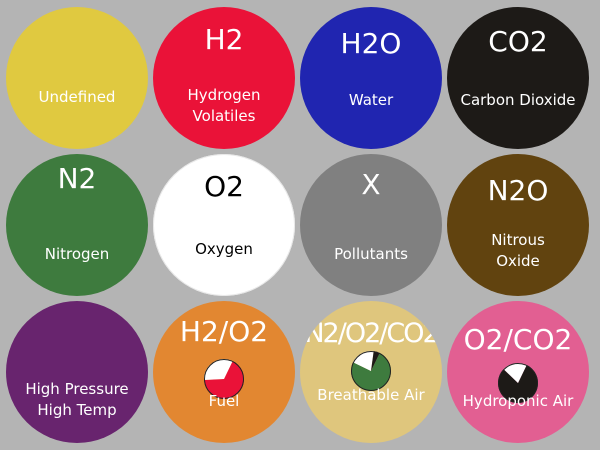 This screenshot has height=450, width=600. I want to click on gas-circle-oxygen: O2 Oxygen, so click(224, 225).